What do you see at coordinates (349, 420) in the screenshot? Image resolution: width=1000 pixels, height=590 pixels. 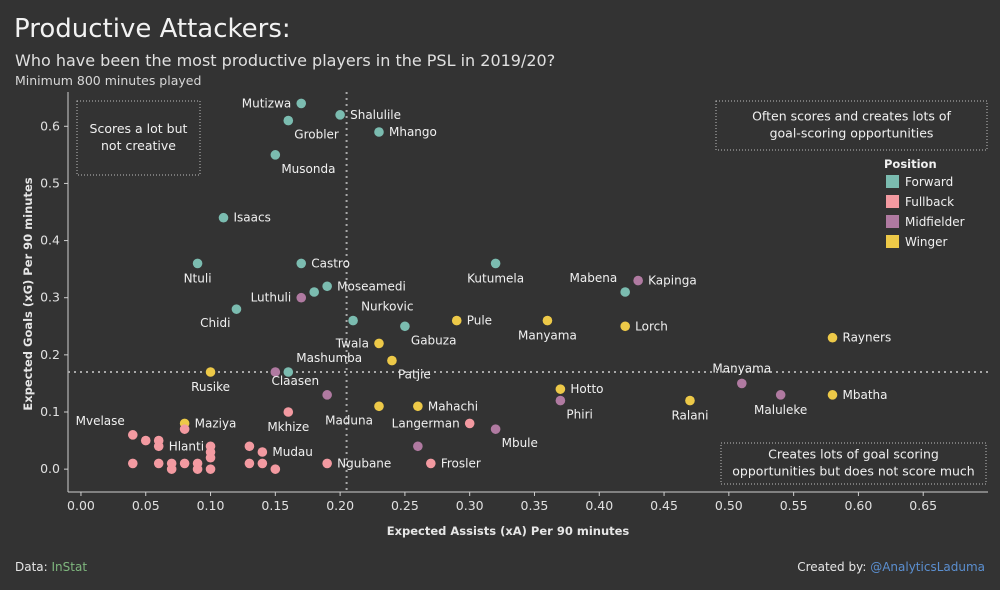 I see `point-label-maduna: Maduna` at bounding box center [349, 420].